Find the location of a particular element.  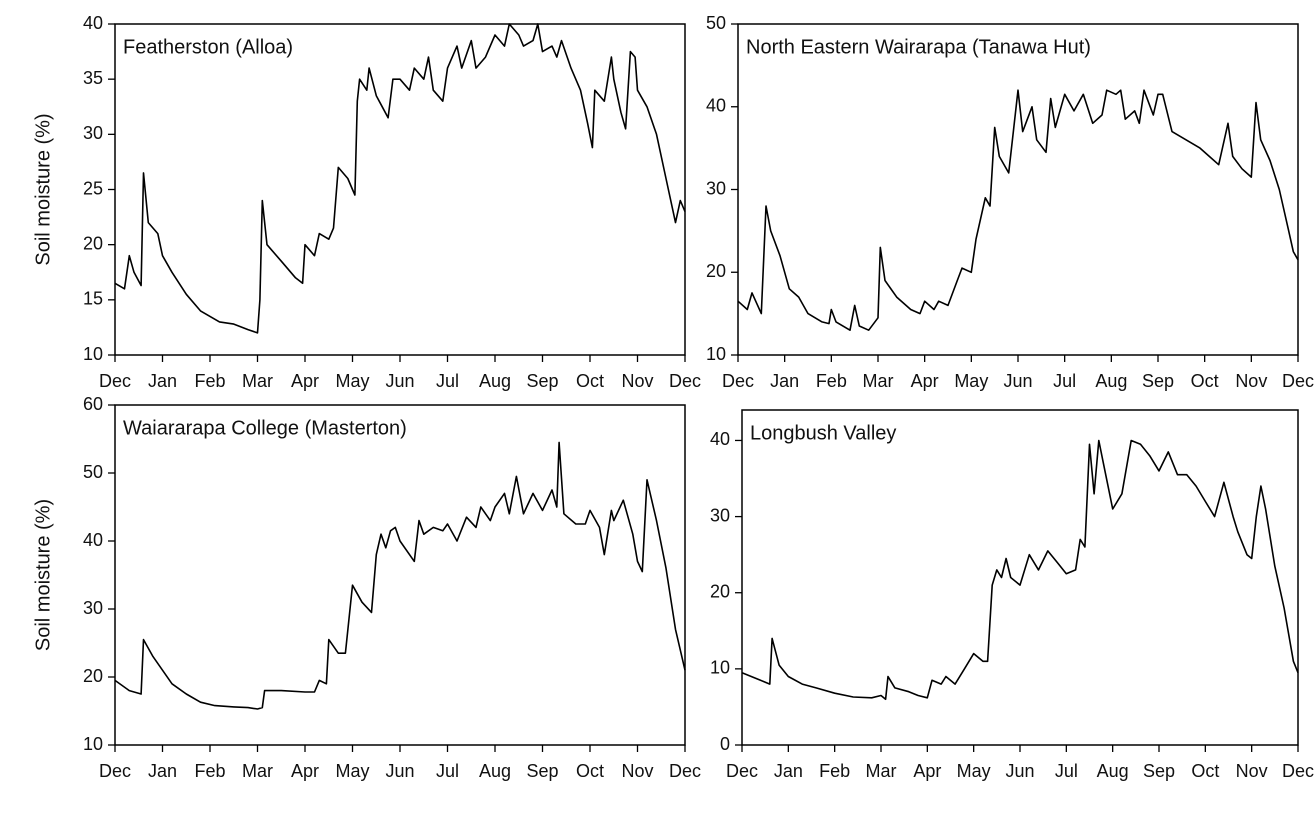

panel-title: North Eastern Wairarapa (Tanawa Hut) is located at coordinates (918, 47).